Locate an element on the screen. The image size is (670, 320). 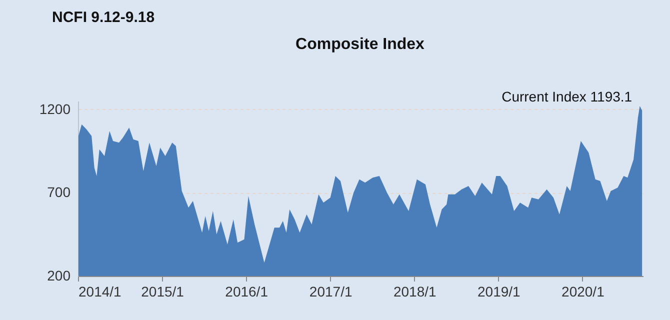
x-tick-label: 2020/1 is located at coordinates (583, 292).